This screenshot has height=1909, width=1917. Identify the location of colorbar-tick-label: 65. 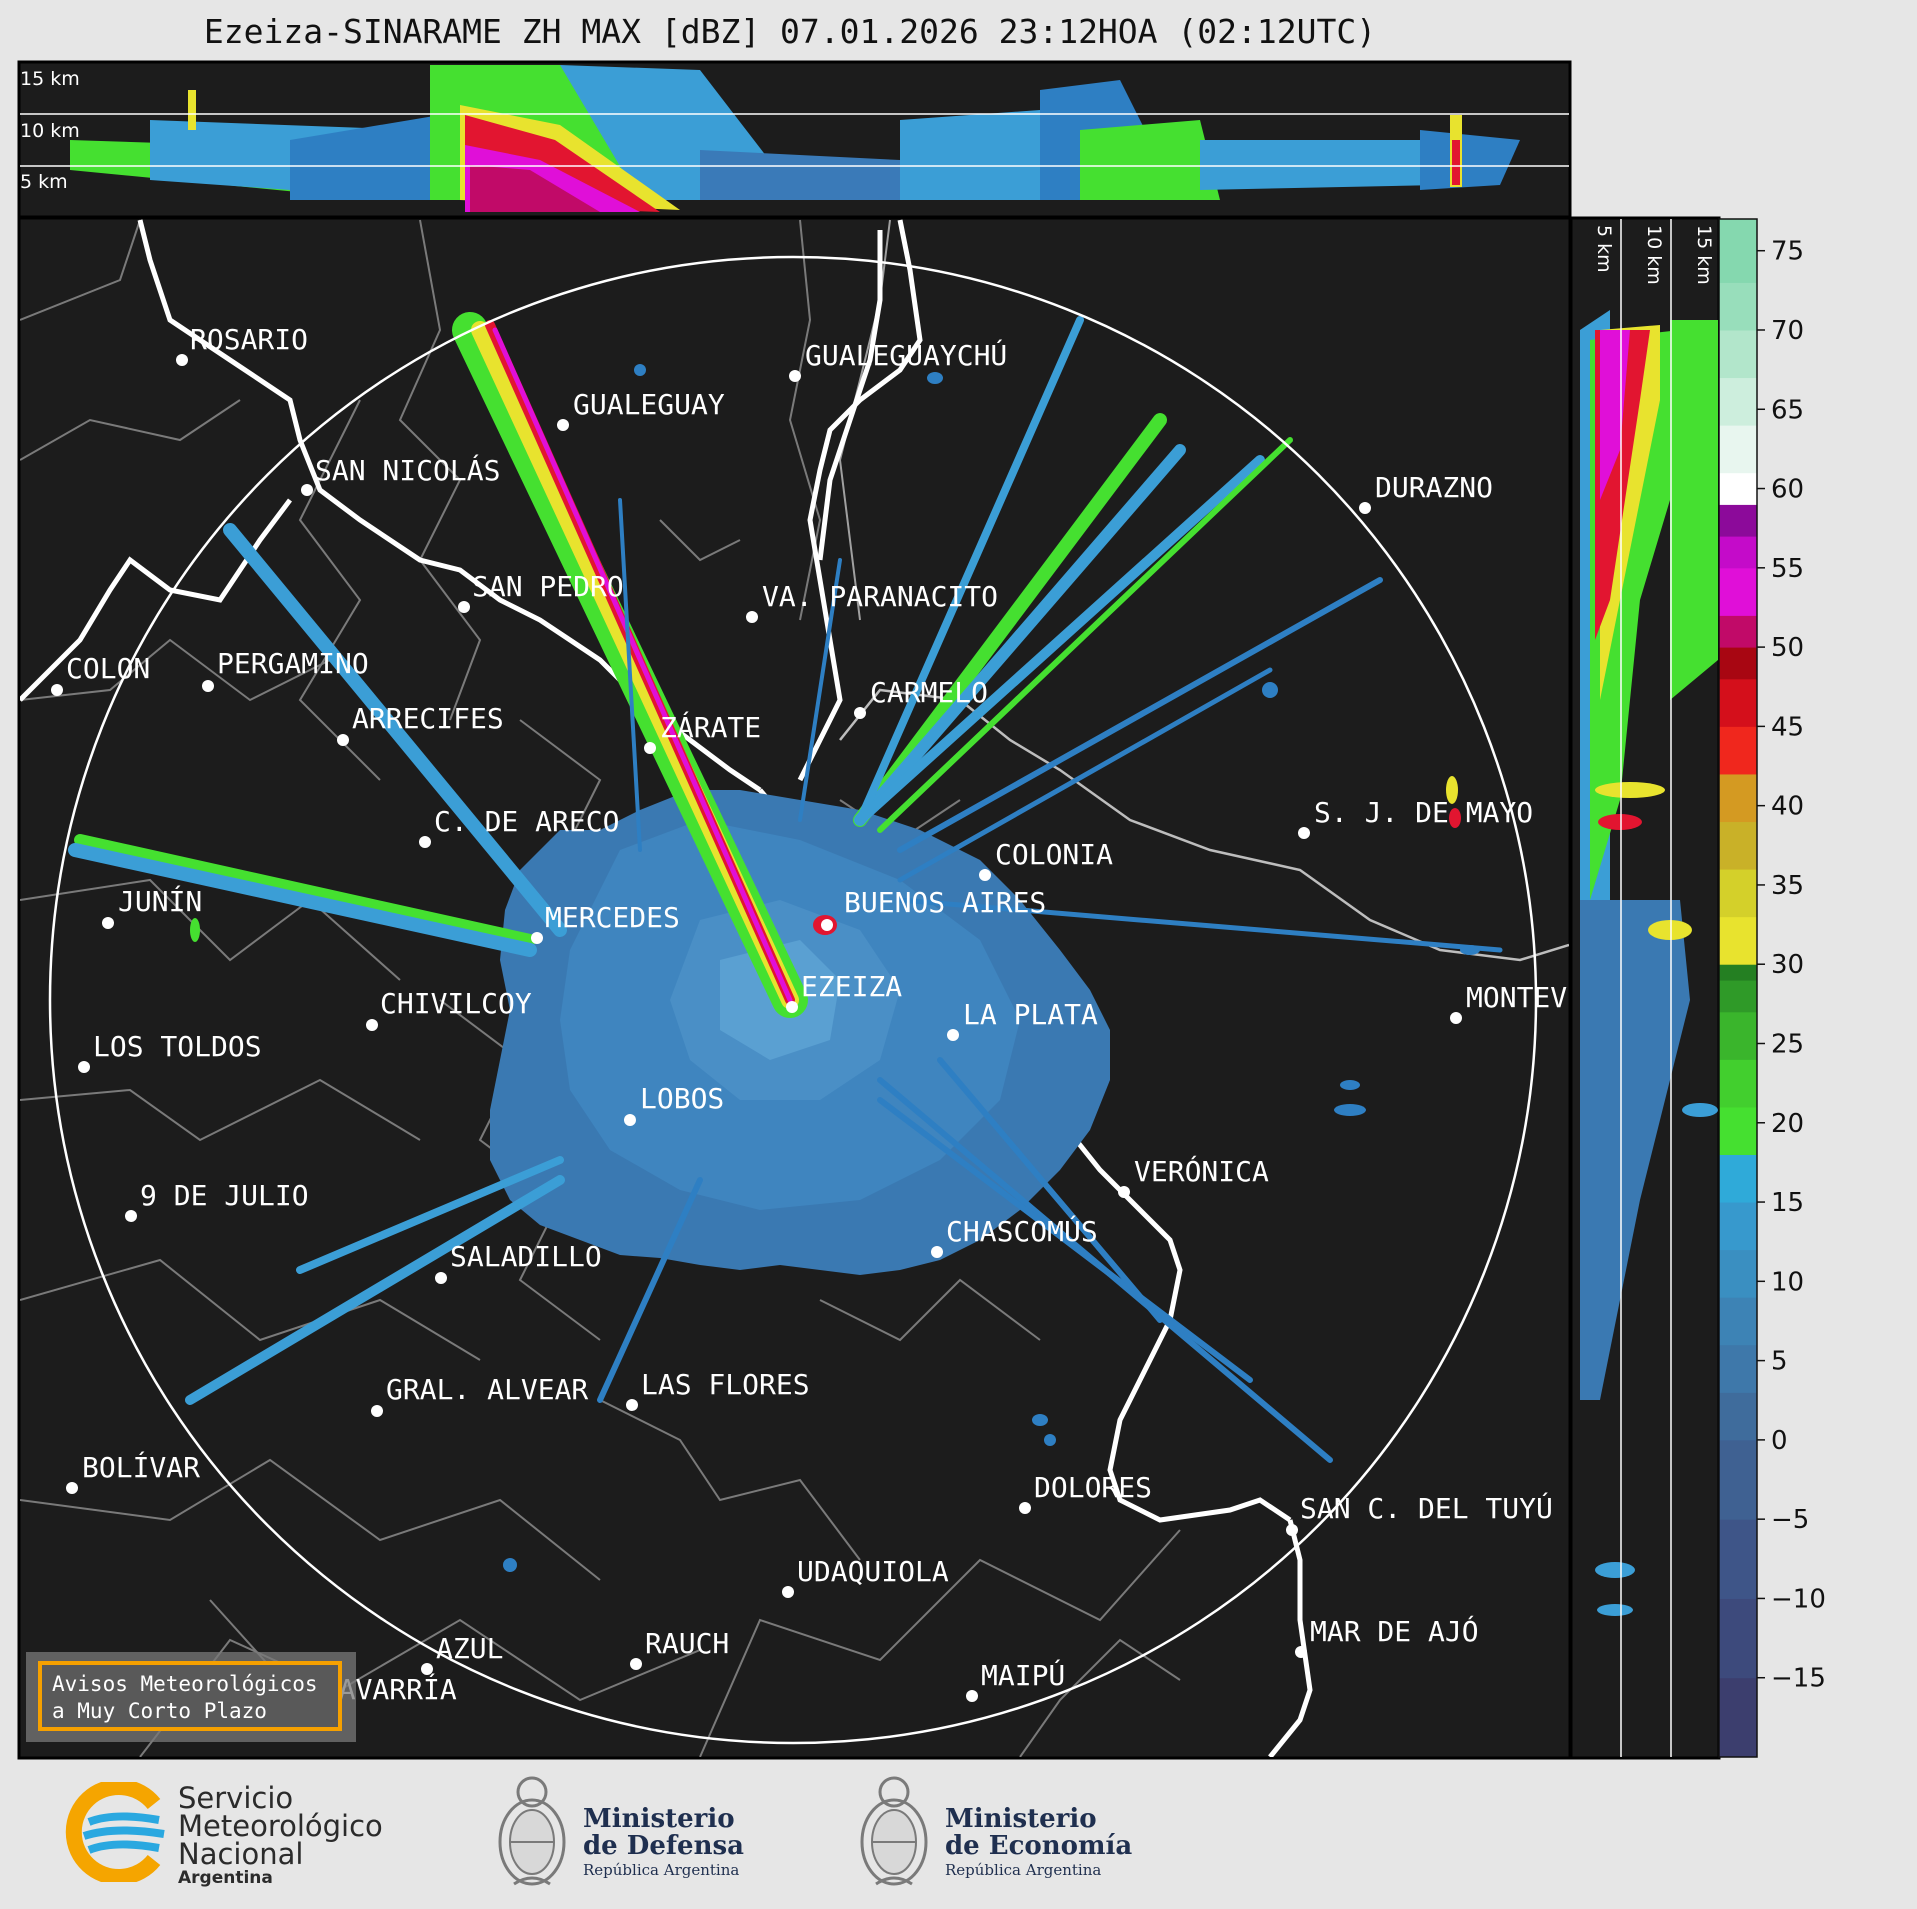
(1787, 410).